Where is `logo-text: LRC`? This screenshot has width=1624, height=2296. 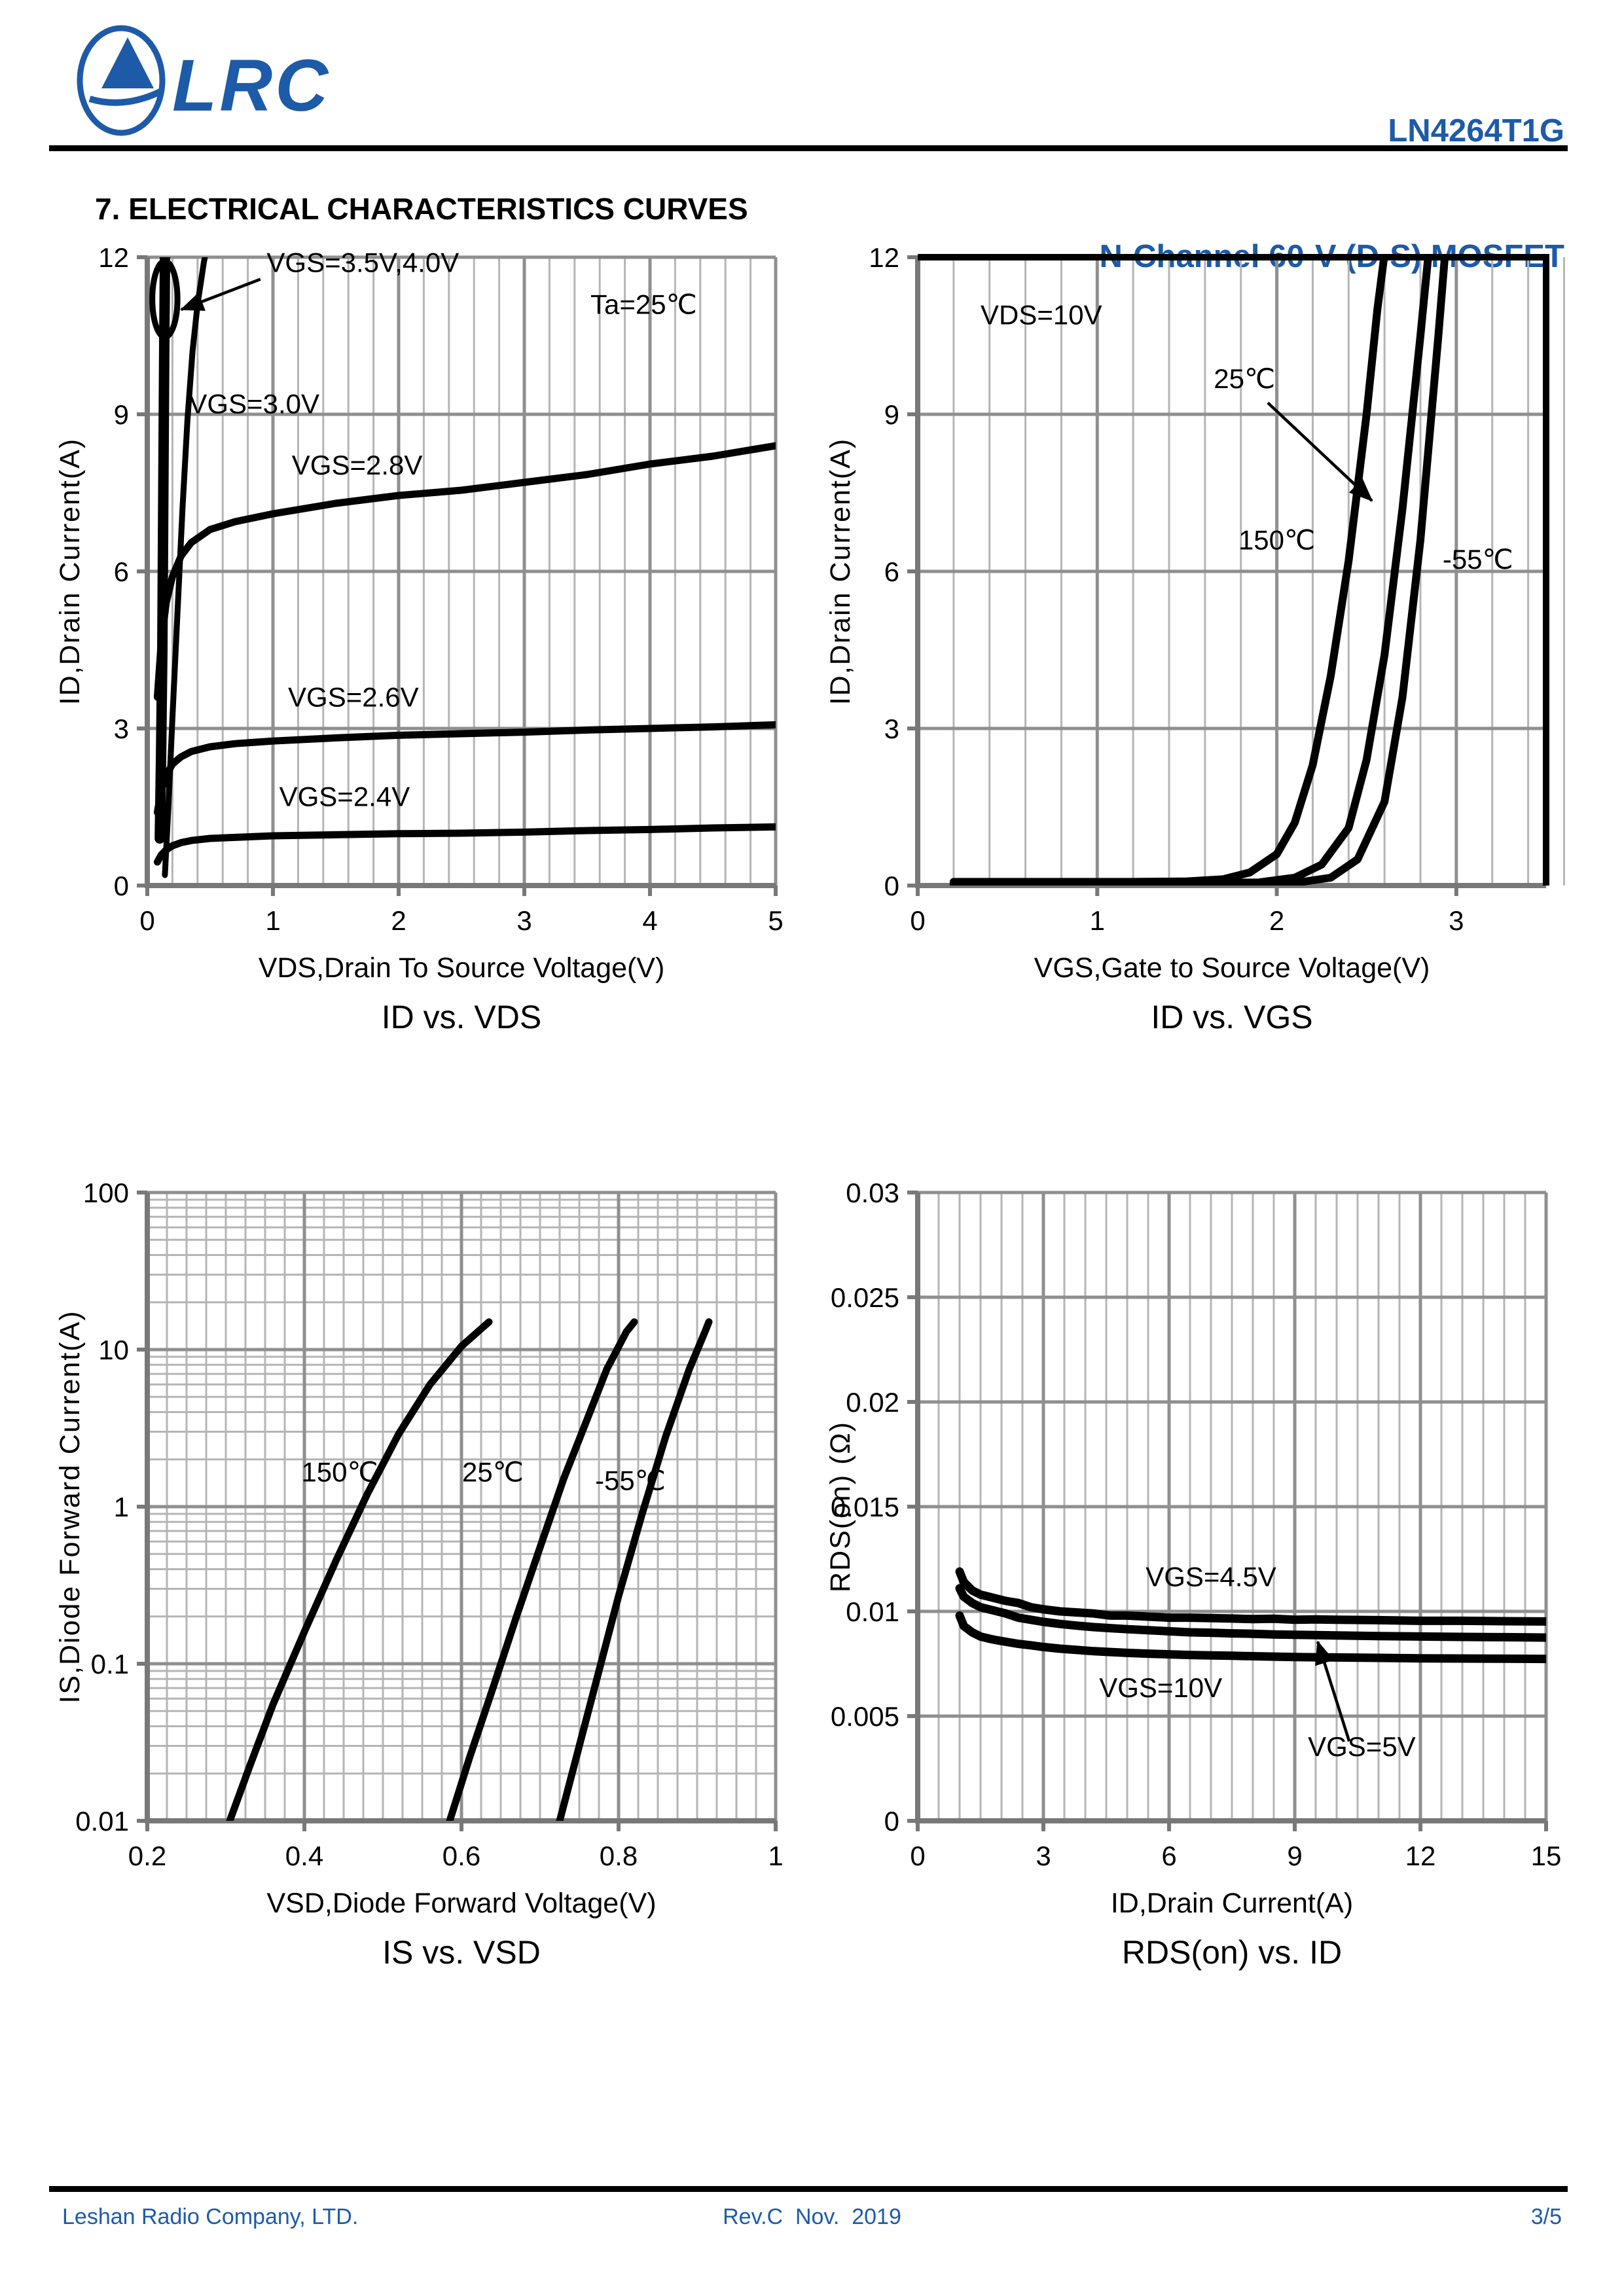 logo-text: LRC is located at coordinates (251, 85).